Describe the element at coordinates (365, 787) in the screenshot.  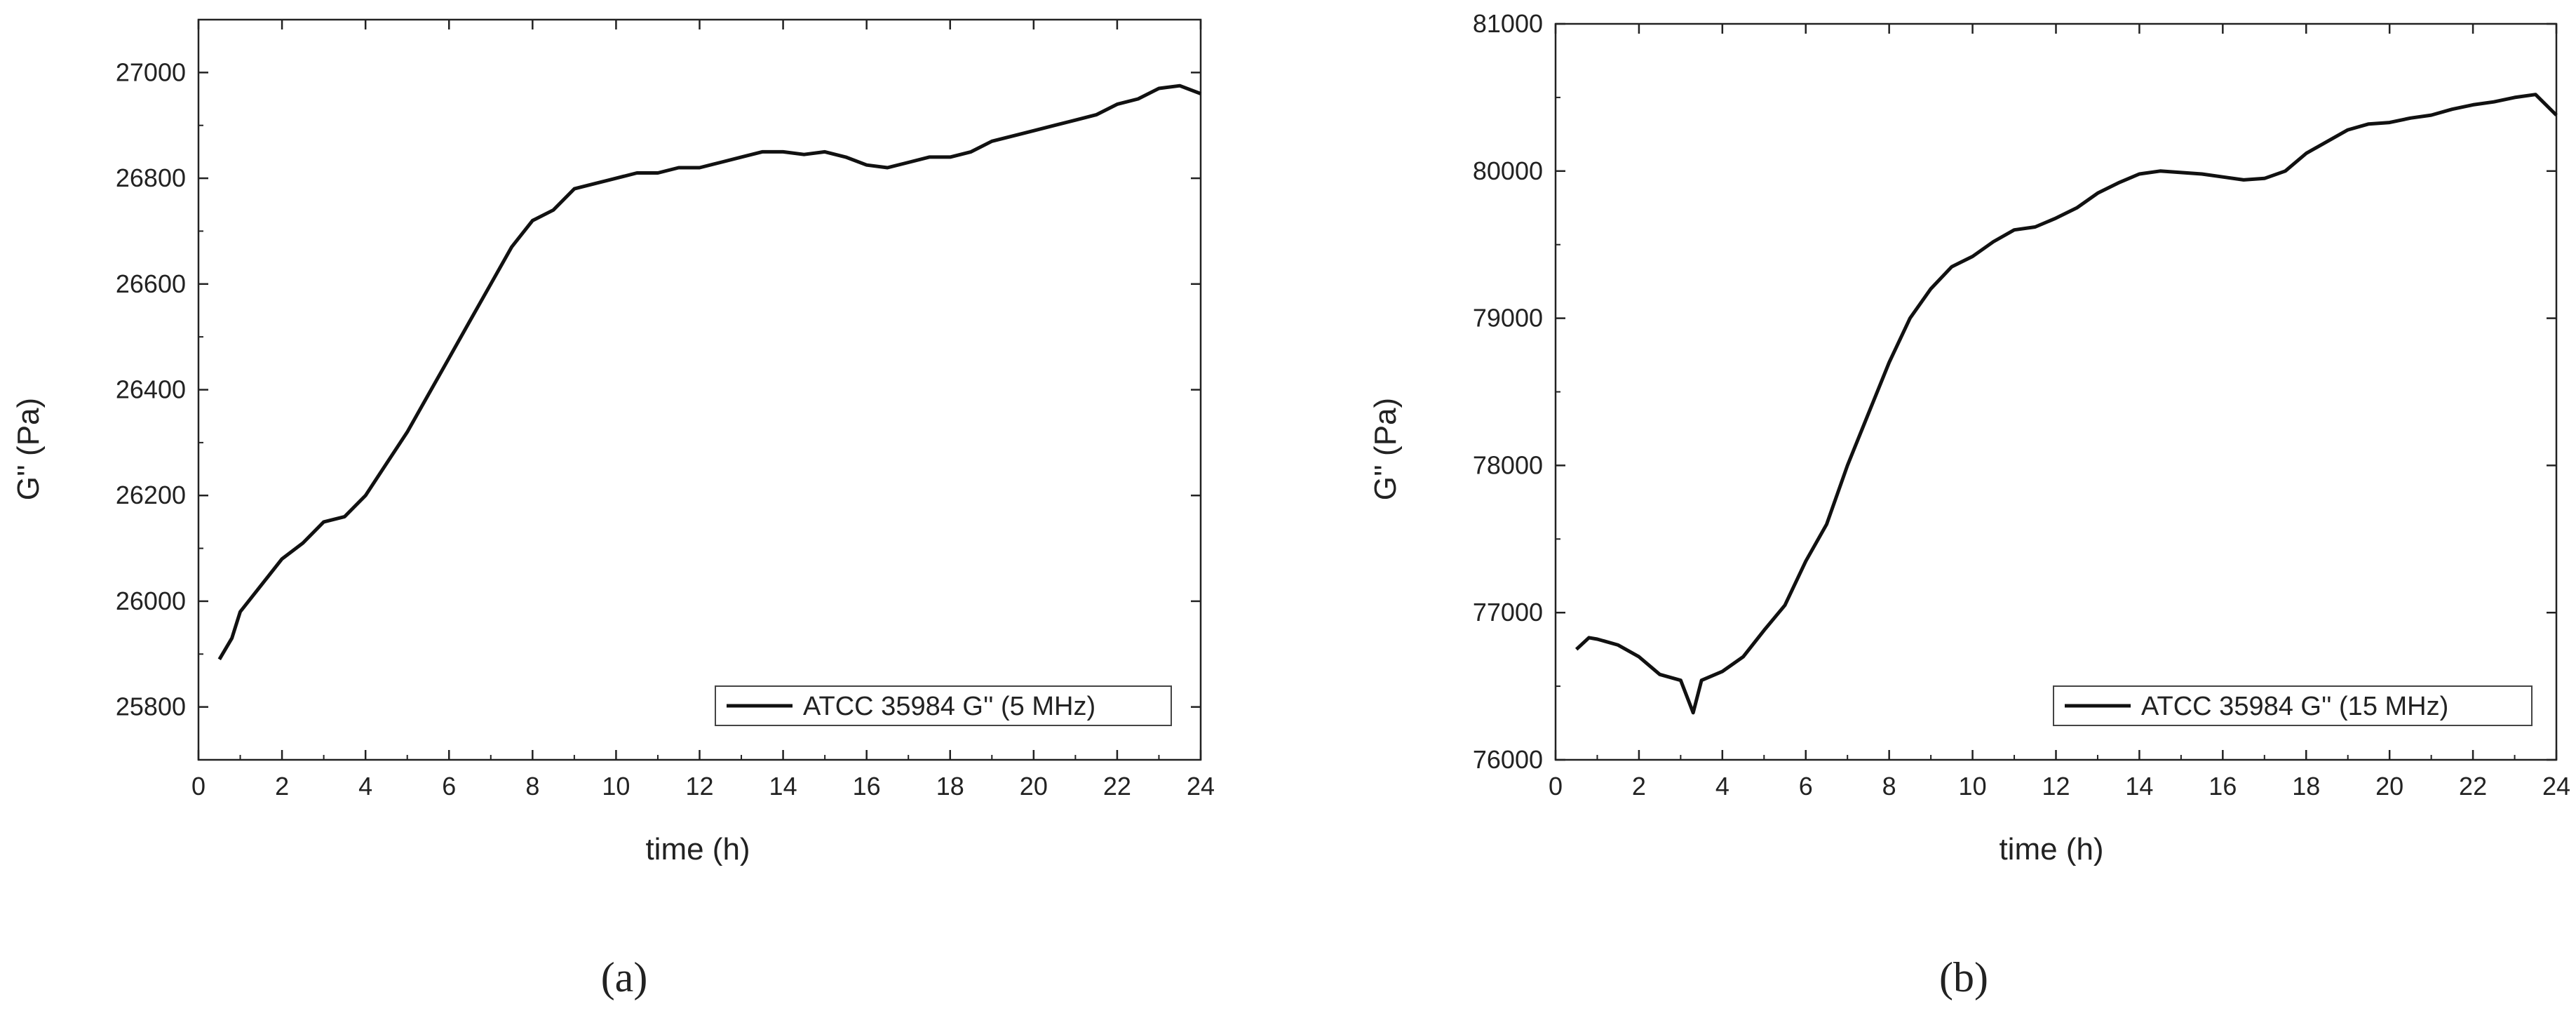
I see `panel-a-x-tick-label: 4` at that location.